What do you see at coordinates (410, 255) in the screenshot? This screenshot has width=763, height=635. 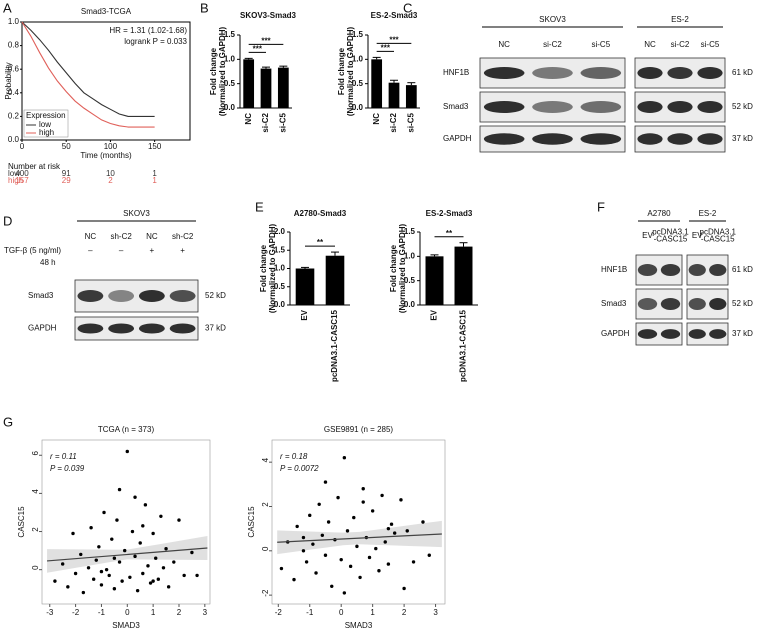 I see `y-tick-label: 1.0` at bounding box center [410, 255].